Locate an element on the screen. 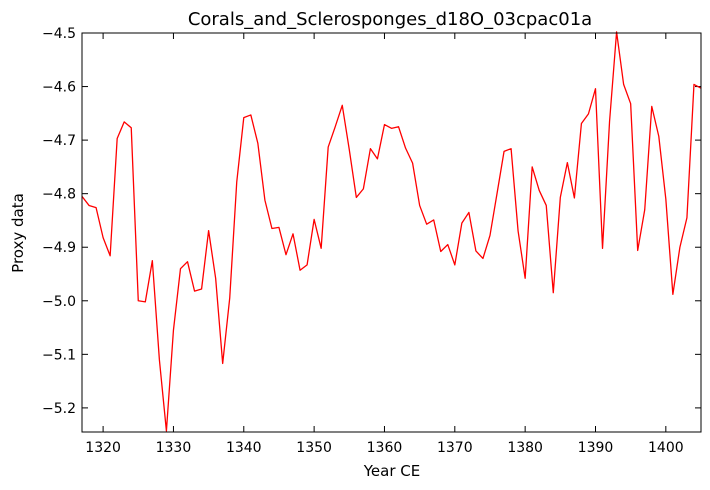 The height and width of the screenshot is (490, 710). y-tick-label: −5.1 is located at coordinates (59, 355).